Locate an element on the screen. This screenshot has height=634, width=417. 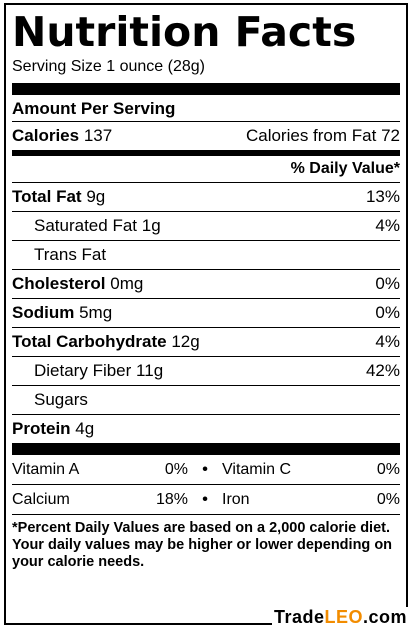
nutrient-row-trans-fat: Trans Fat is located at coordinates (206, 254).